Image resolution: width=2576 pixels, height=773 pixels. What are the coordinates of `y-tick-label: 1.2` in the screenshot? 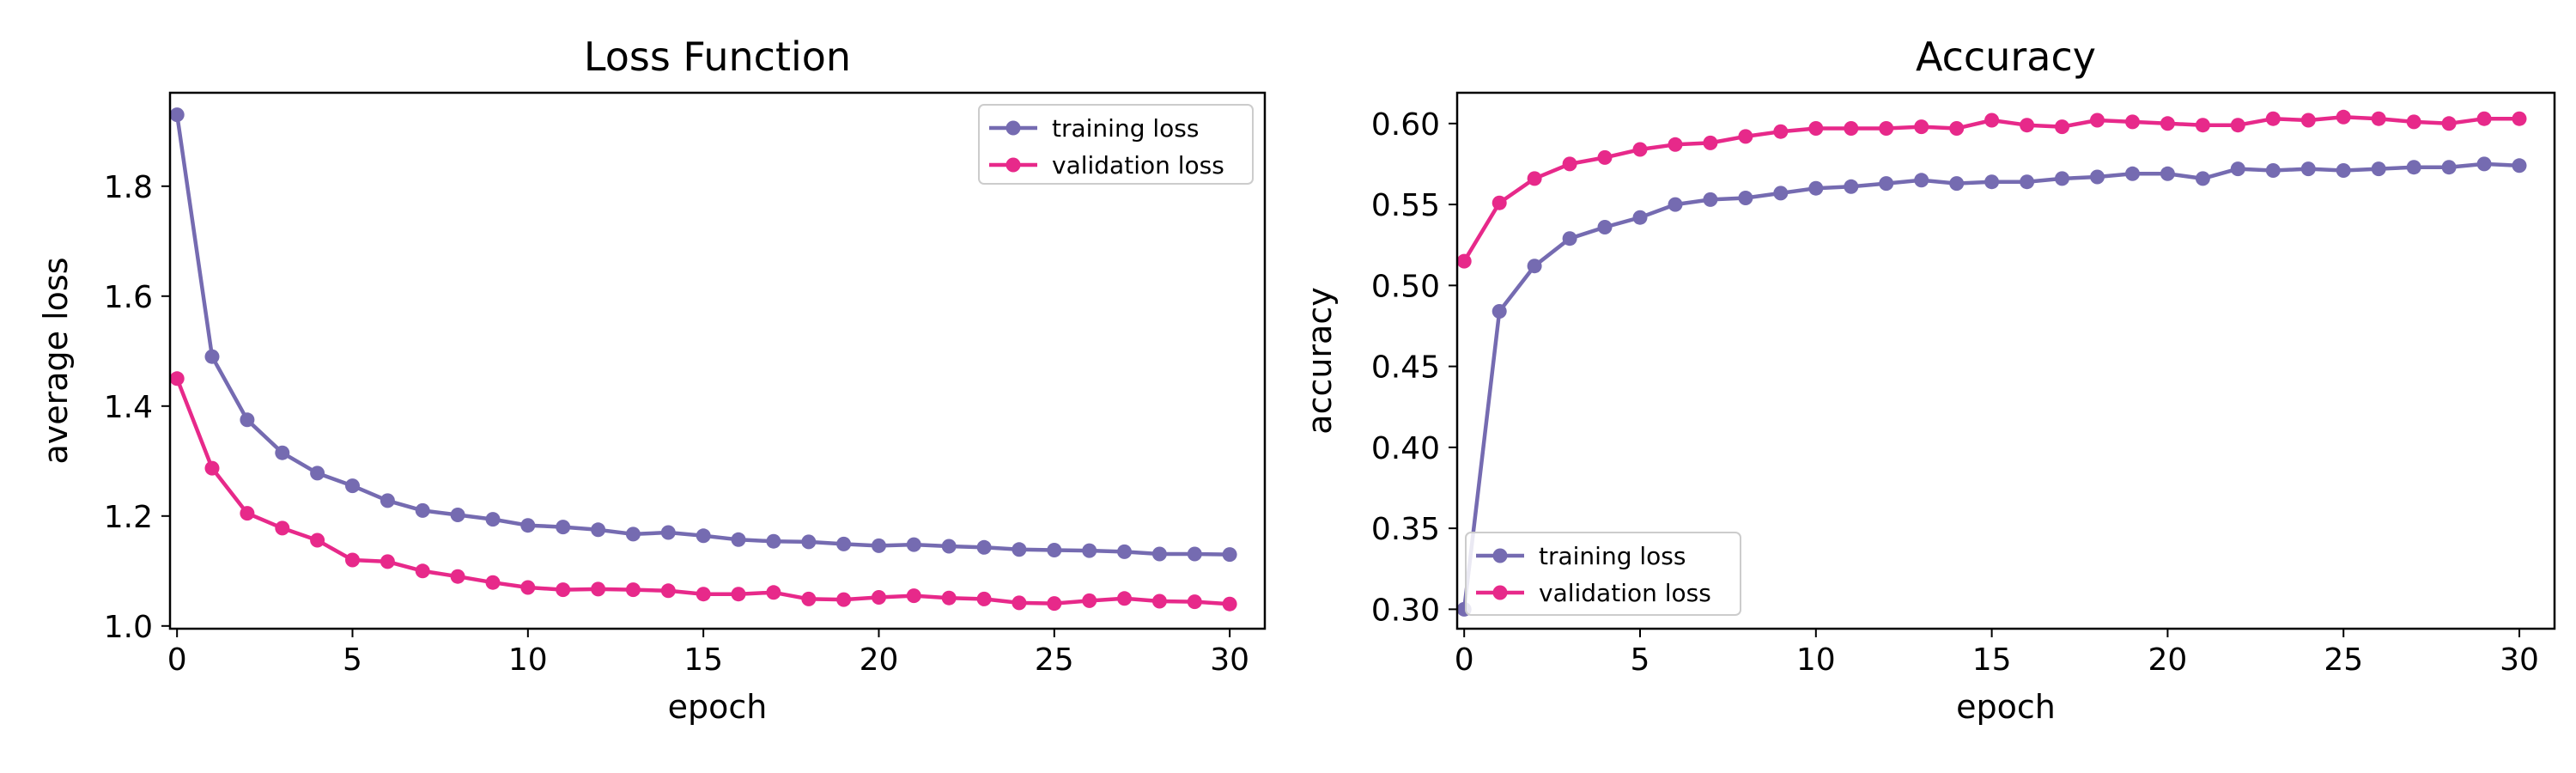 It's located at (128, 517).